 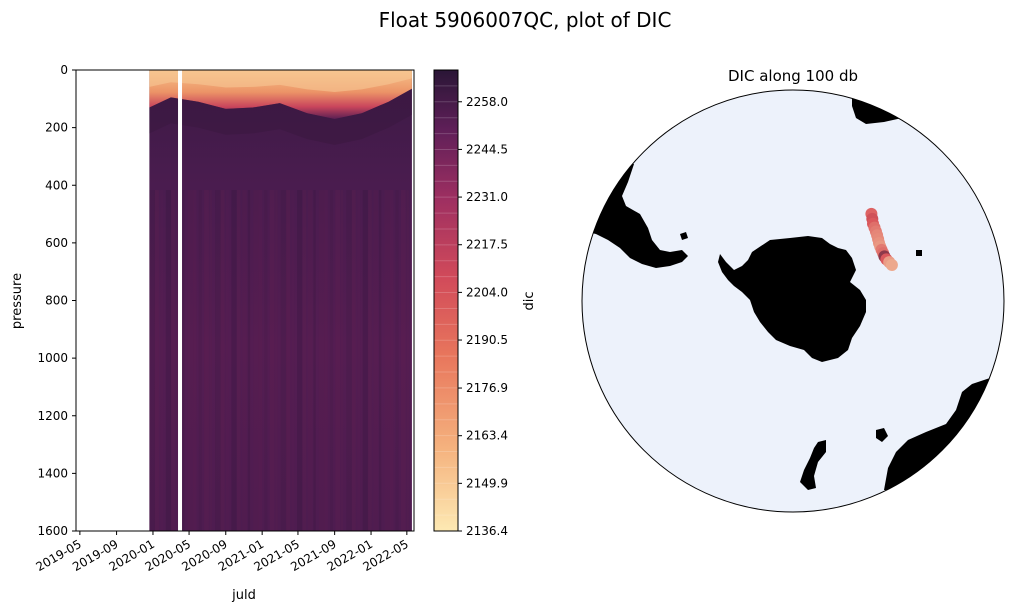 What do you see at coordinates (180, 300) in the screenshot?
I see `data-gap` at bounding box center [180, 300].